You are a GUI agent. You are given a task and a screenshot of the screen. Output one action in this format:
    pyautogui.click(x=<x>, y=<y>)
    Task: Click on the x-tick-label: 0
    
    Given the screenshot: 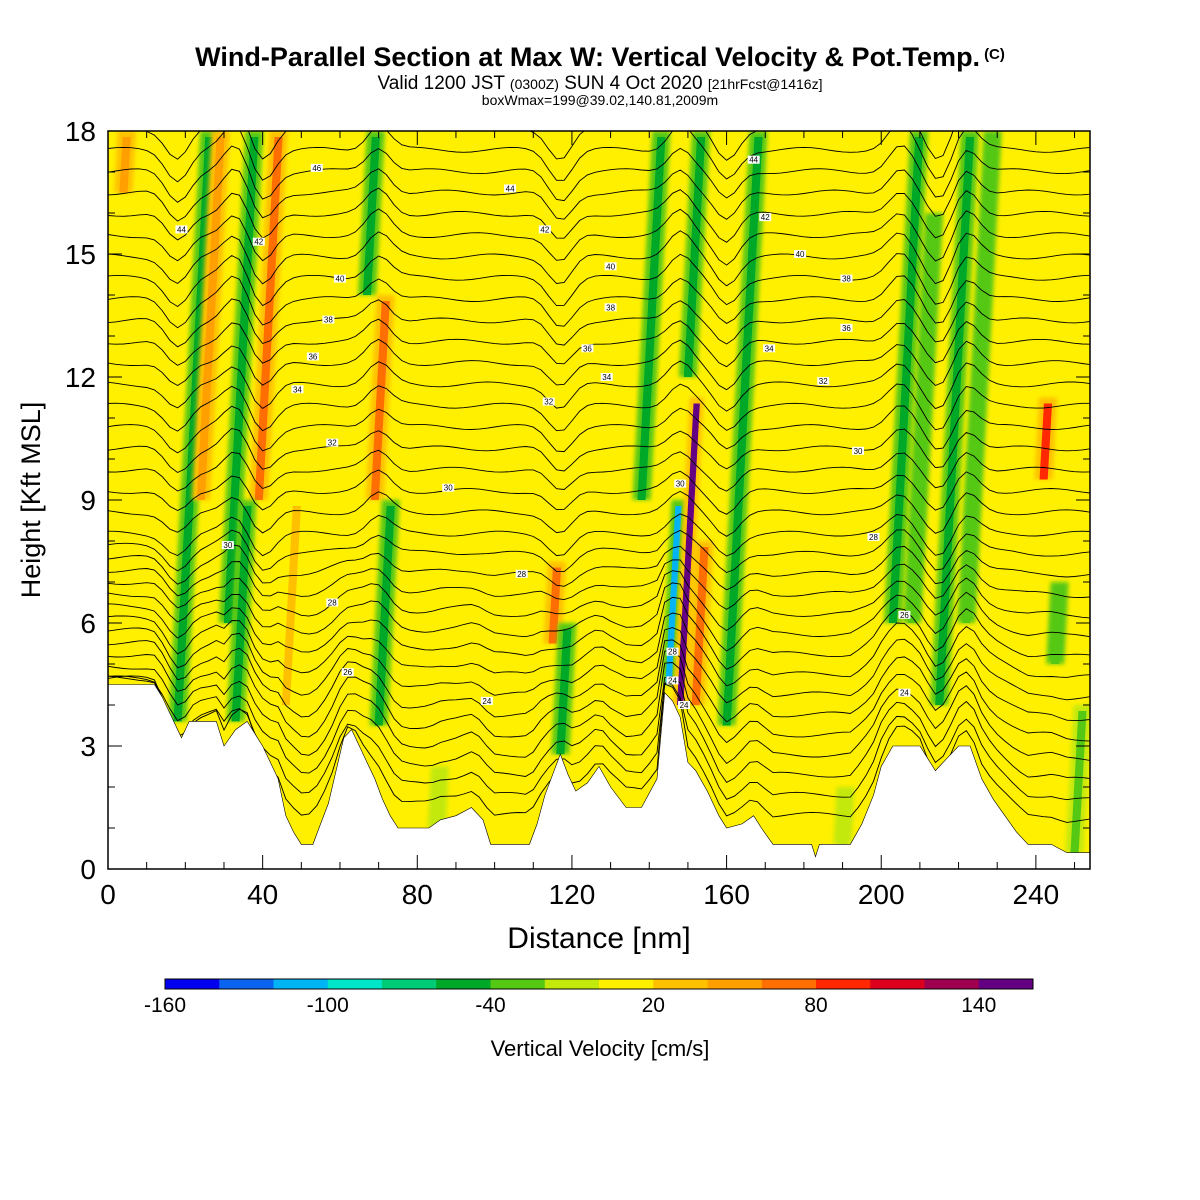 What is the action you would take?
    pyautogui.click(x=108, y=894)
    